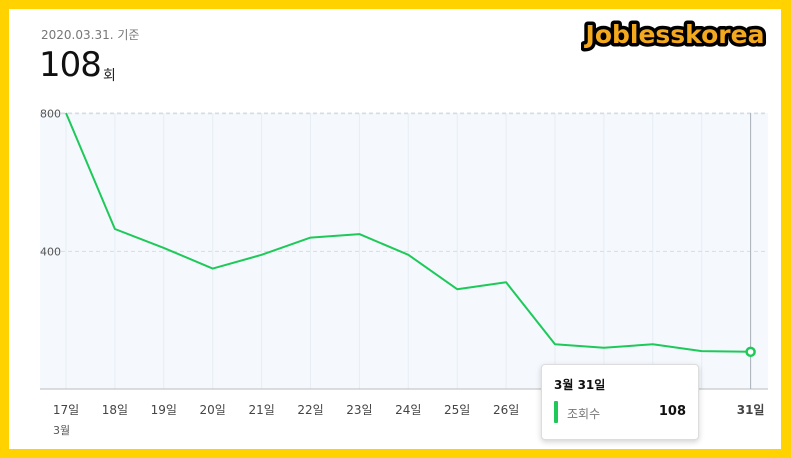  Describe the element at coordinates (751, 410) in the screenshot. I see `x-tick-label: 31일` at that location.